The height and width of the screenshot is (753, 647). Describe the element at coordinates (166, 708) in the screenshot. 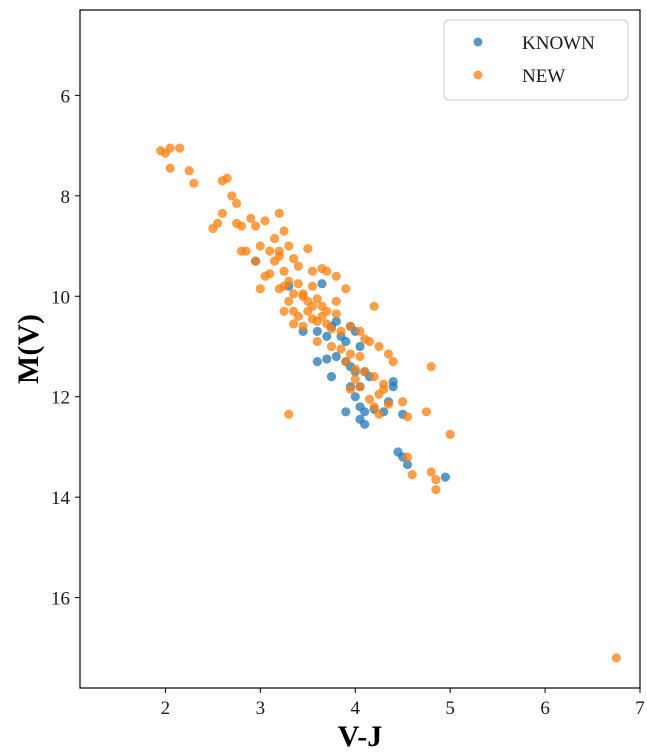

I see `x-tick-label: 2` at that location.